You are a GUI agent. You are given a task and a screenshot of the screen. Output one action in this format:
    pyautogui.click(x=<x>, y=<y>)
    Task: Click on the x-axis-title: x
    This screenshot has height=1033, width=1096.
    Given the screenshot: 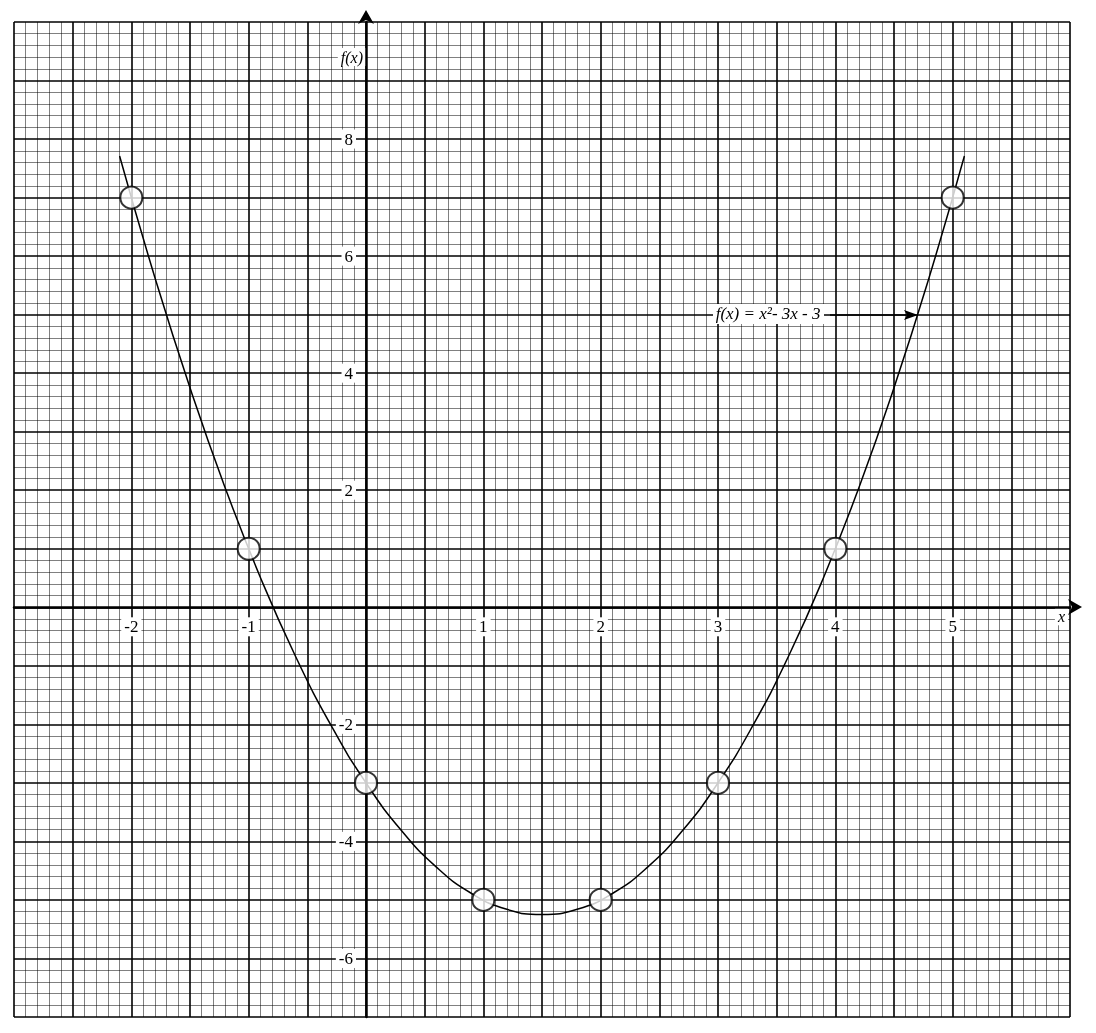 What is the action you would take?
    pyautogui.click(x=1060, y=616)
    